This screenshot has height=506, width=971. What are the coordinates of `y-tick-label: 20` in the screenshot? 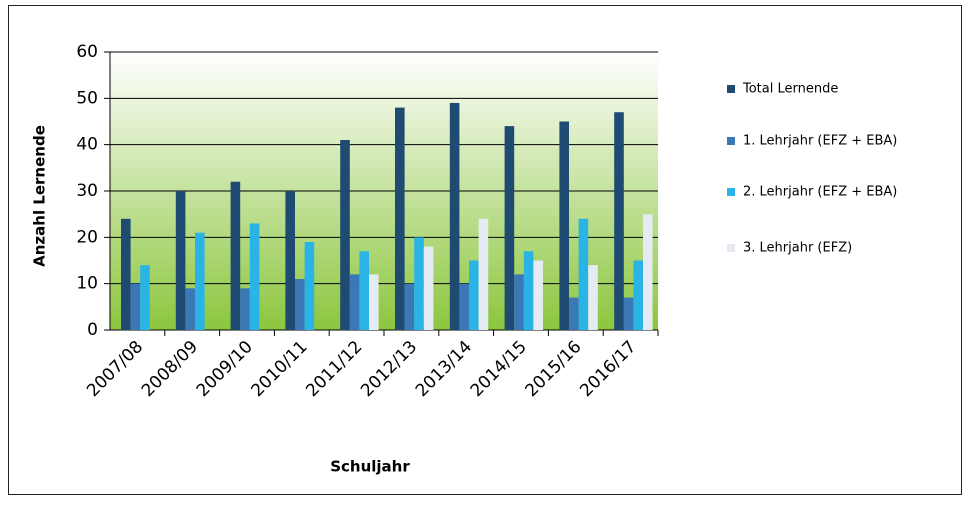 It's located at (87, 237).